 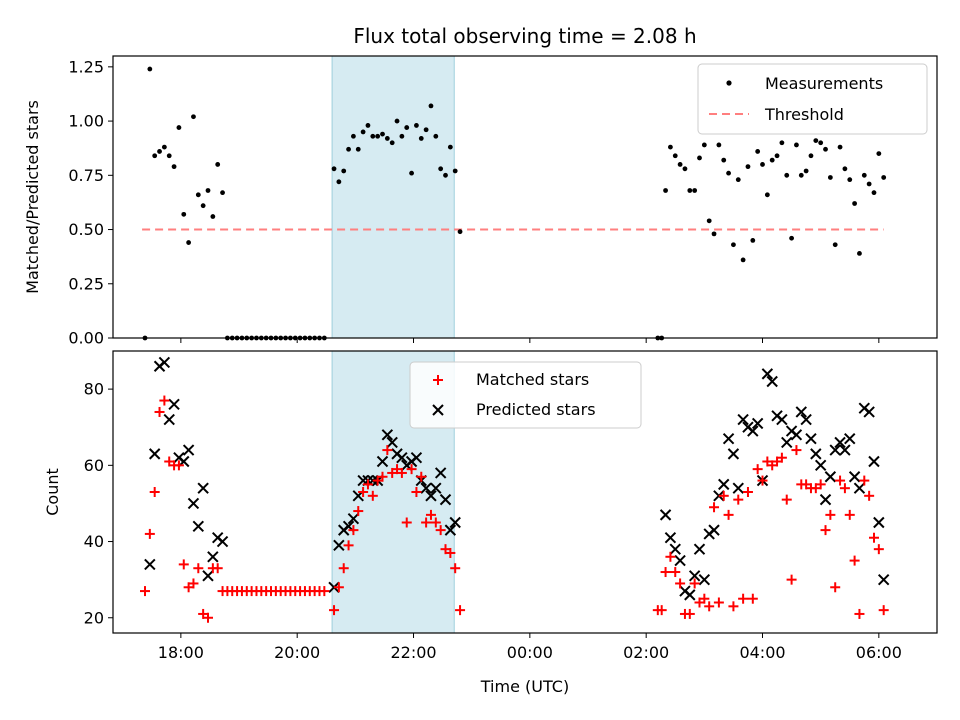 I want to click on legend-predicted-label: Predicted stars, so click(x=536, y=409).